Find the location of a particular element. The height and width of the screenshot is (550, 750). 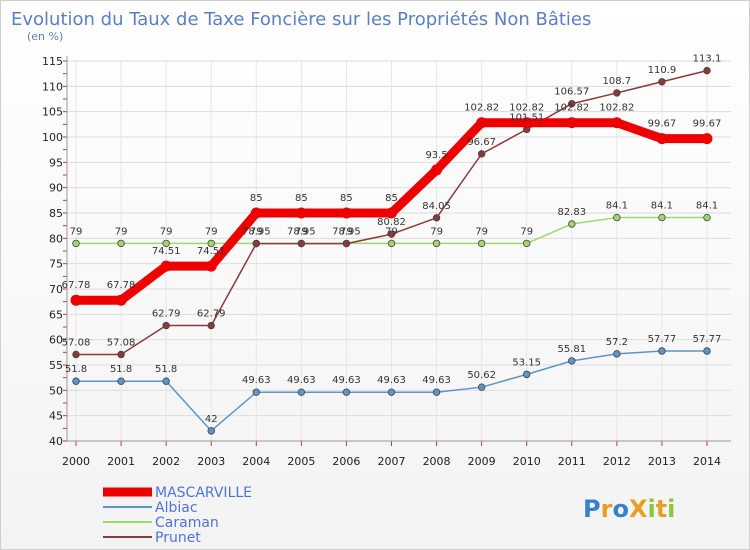

y-tick-label: 60 is located at coordinates (56, 340).